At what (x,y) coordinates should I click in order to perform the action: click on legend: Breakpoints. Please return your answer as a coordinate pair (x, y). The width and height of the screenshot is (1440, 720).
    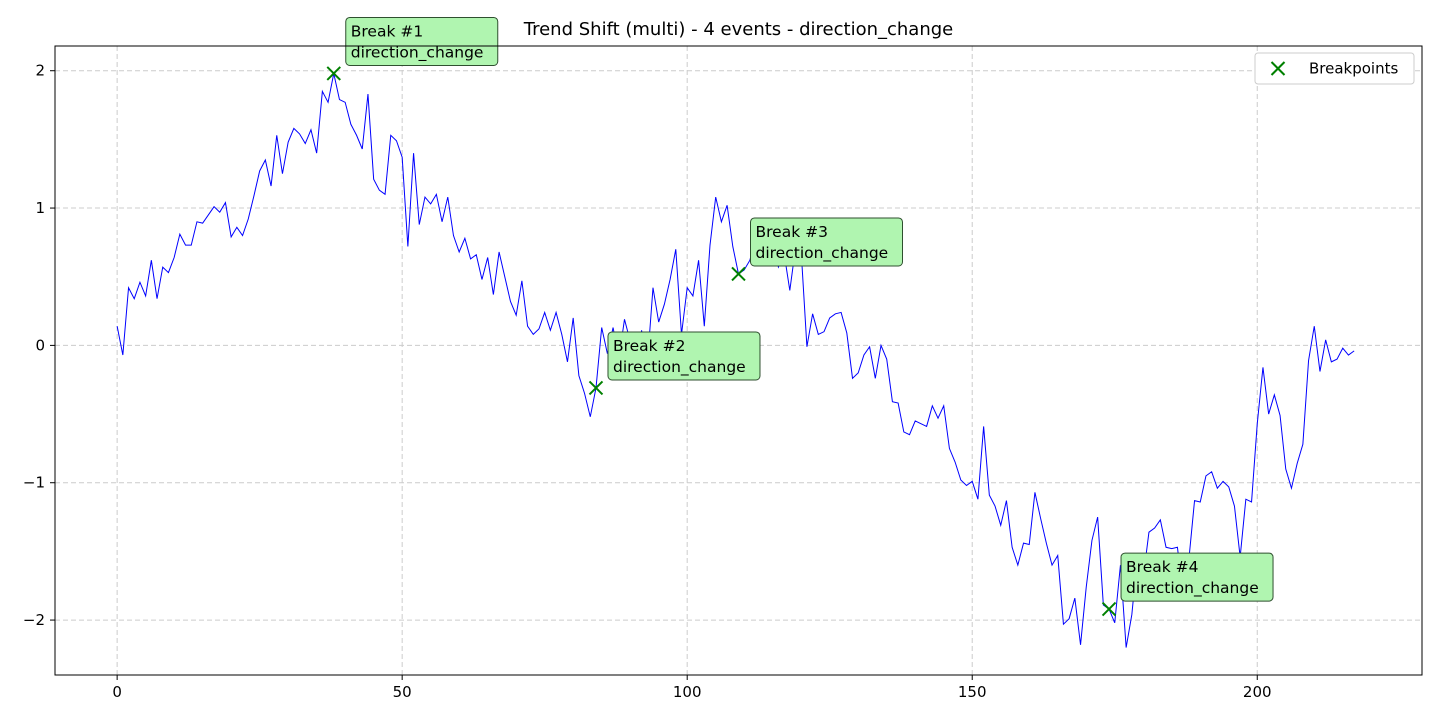
    Looking at the image, I should click on (1334, 68).